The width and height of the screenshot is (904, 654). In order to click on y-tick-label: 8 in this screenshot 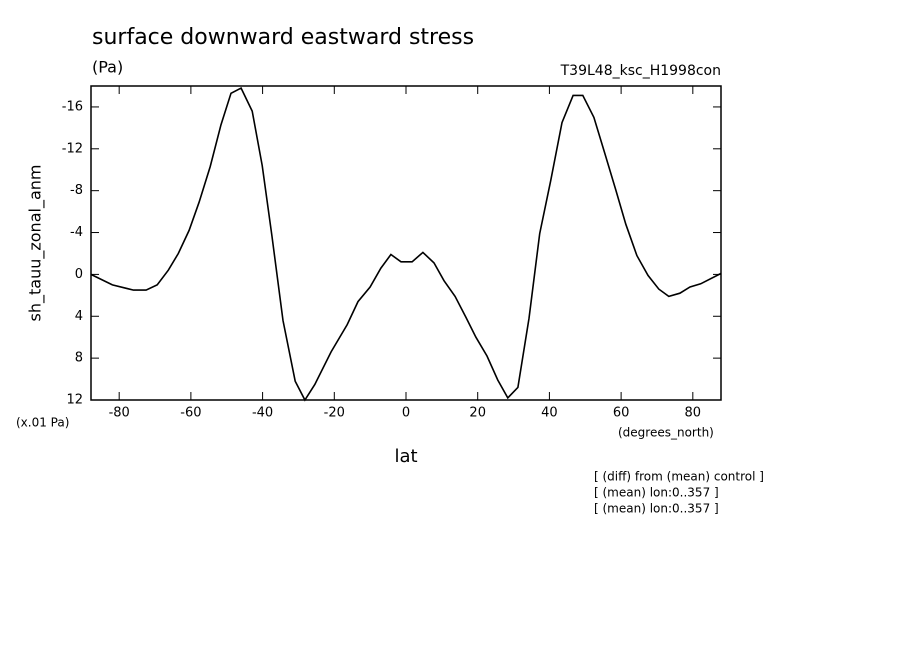, I will do `click(79, 358)`.